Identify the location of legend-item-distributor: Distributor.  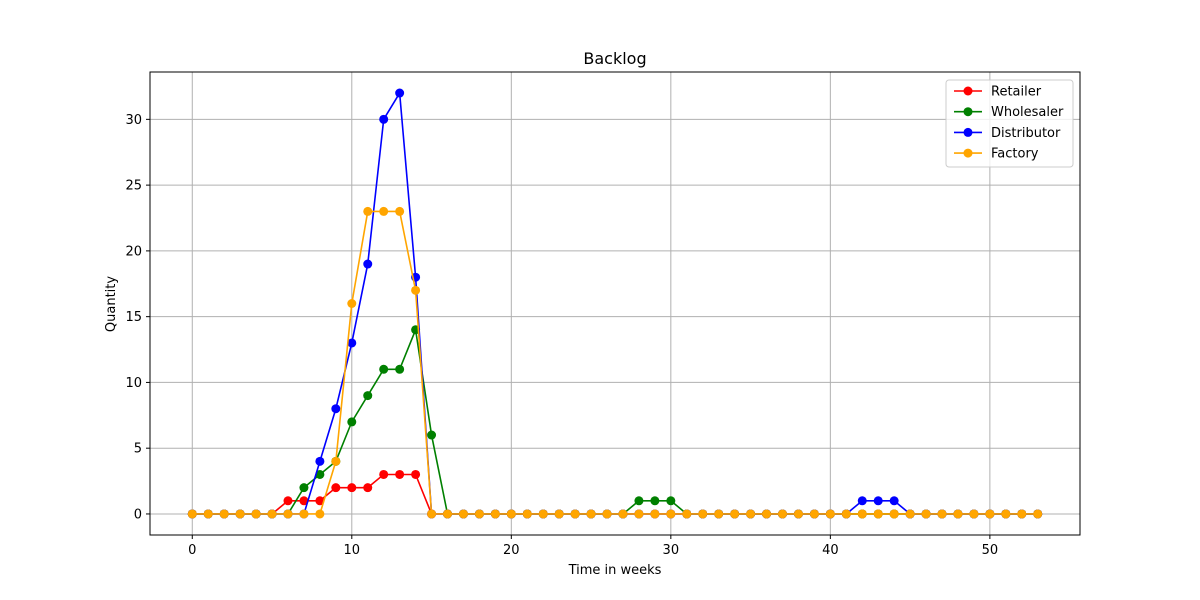
(1007, 133).